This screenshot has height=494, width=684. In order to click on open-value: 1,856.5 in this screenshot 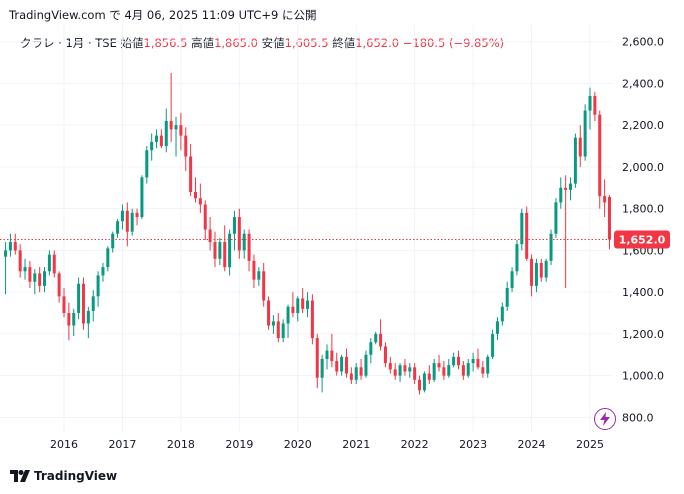, I will do `click(165, 43)`.